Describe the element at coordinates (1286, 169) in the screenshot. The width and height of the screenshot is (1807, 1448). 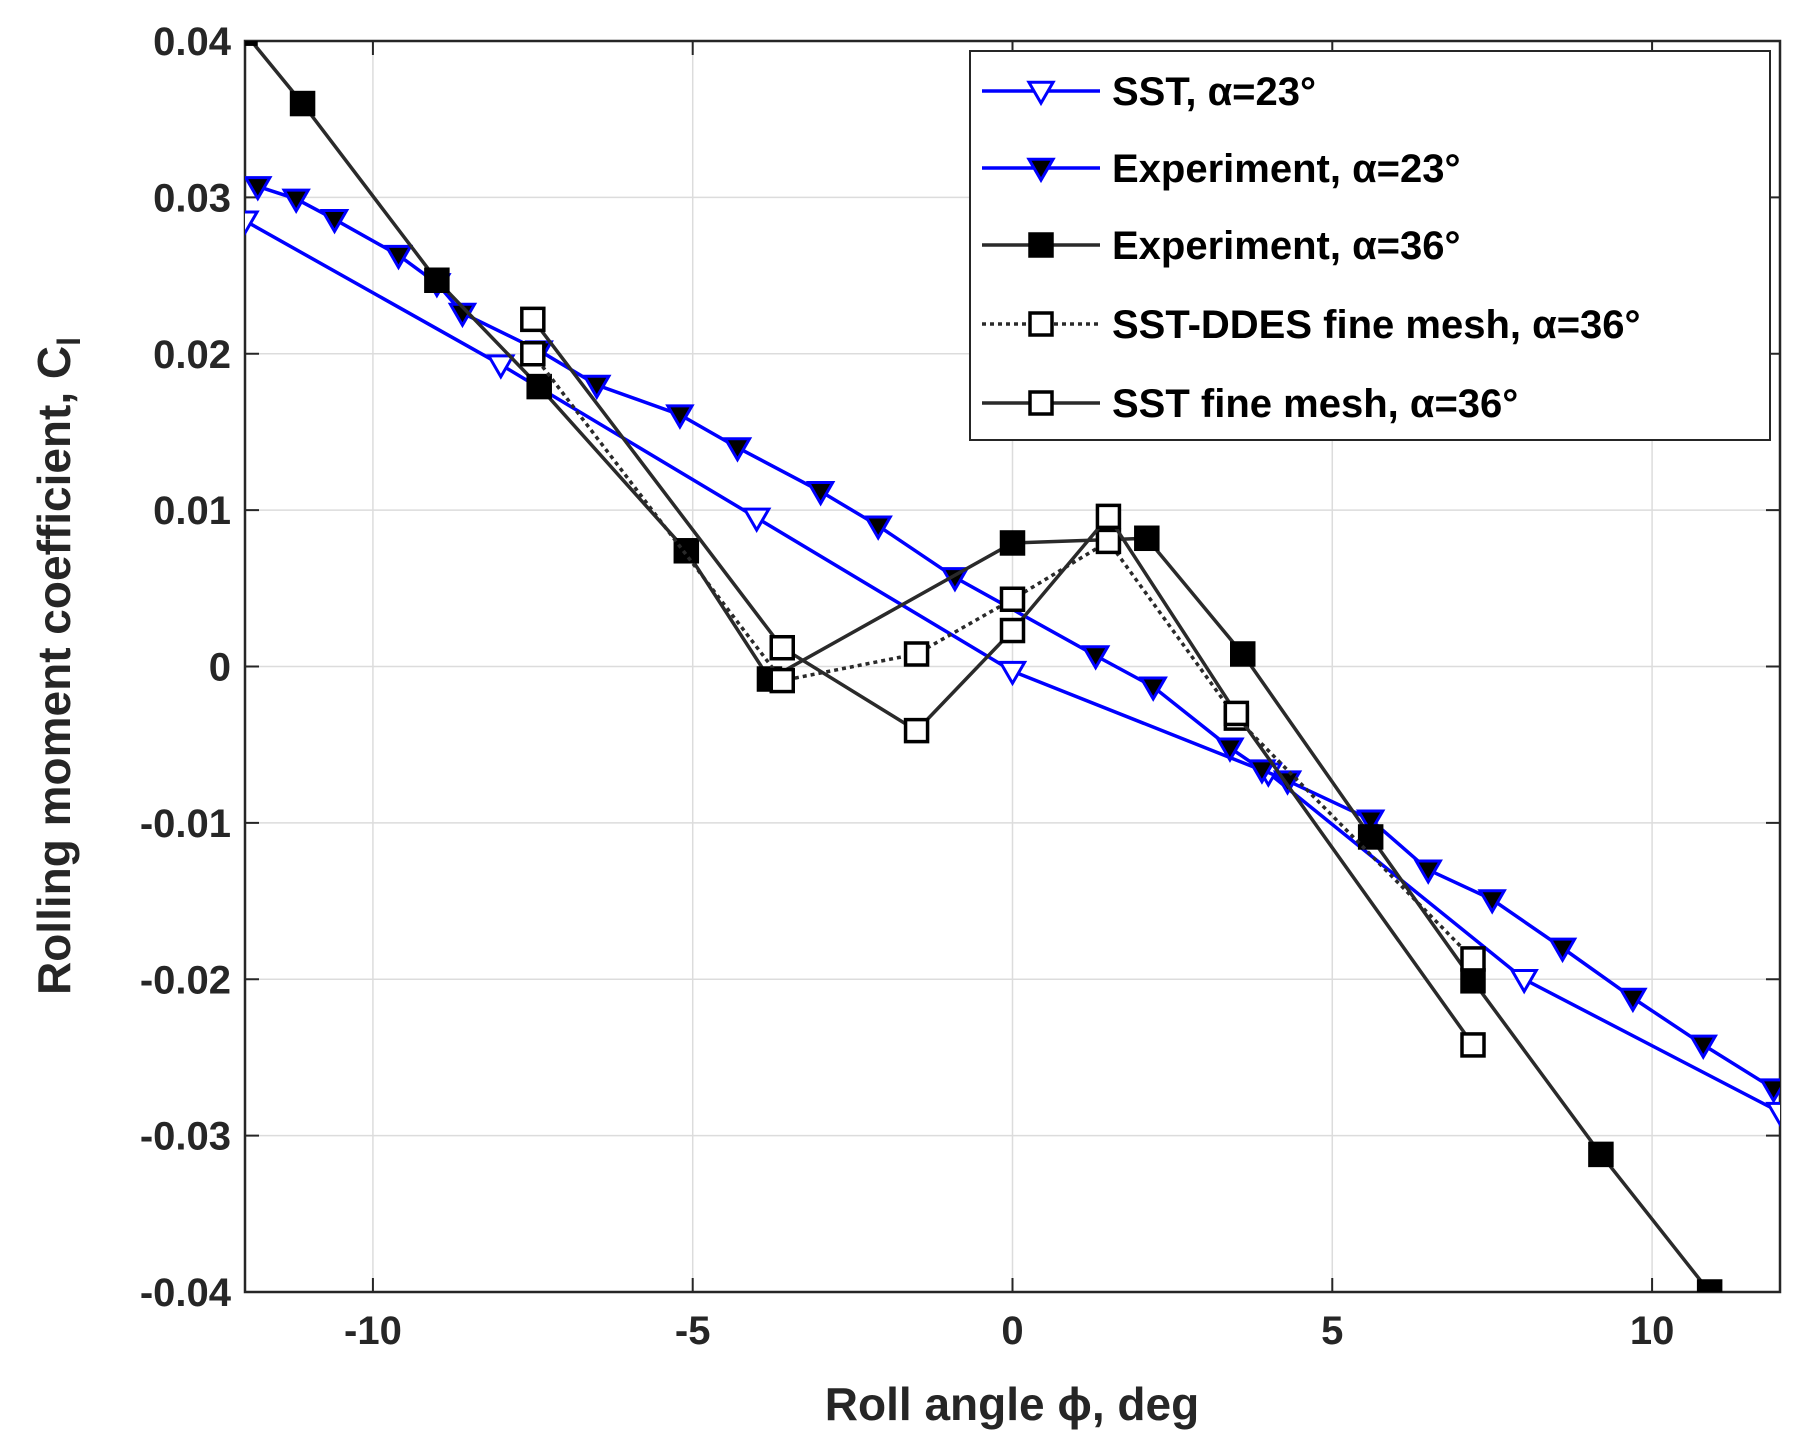
I see `legend-label: Experiment, α=23°` at that location.